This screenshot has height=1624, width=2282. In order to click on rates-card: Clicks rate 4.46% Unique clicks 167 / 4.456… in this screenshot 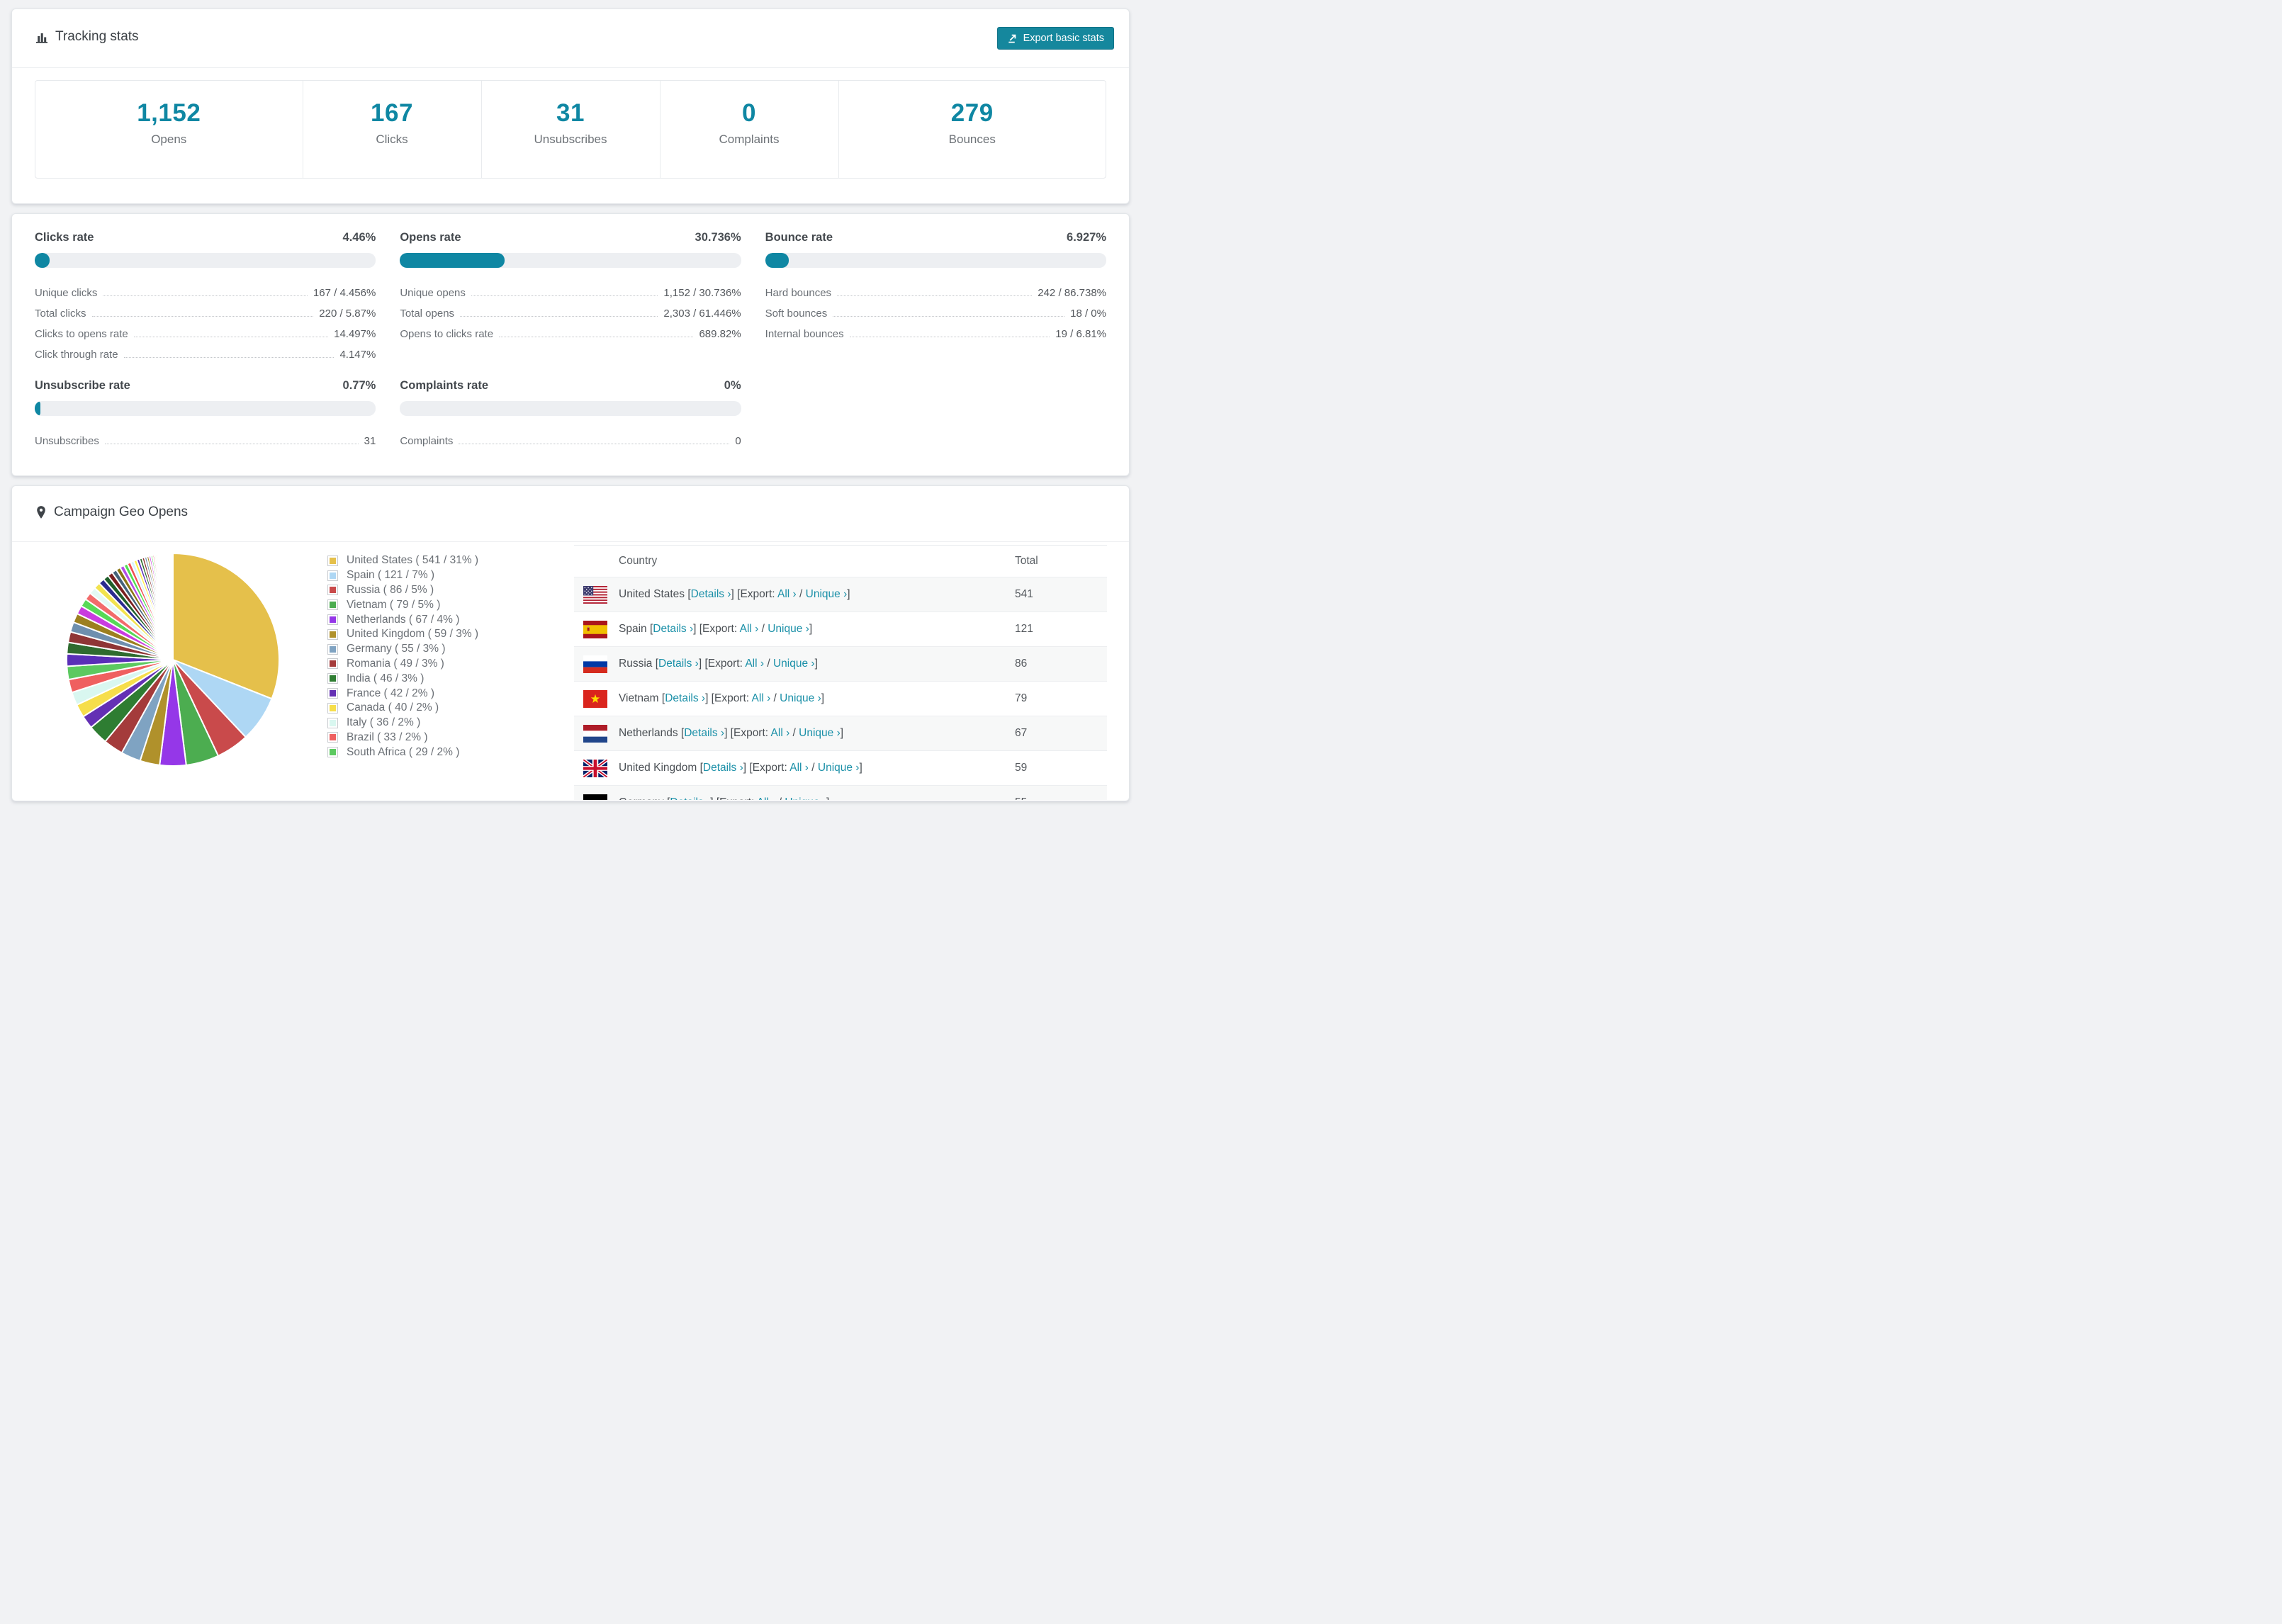, I will do `click(570, 345)`.